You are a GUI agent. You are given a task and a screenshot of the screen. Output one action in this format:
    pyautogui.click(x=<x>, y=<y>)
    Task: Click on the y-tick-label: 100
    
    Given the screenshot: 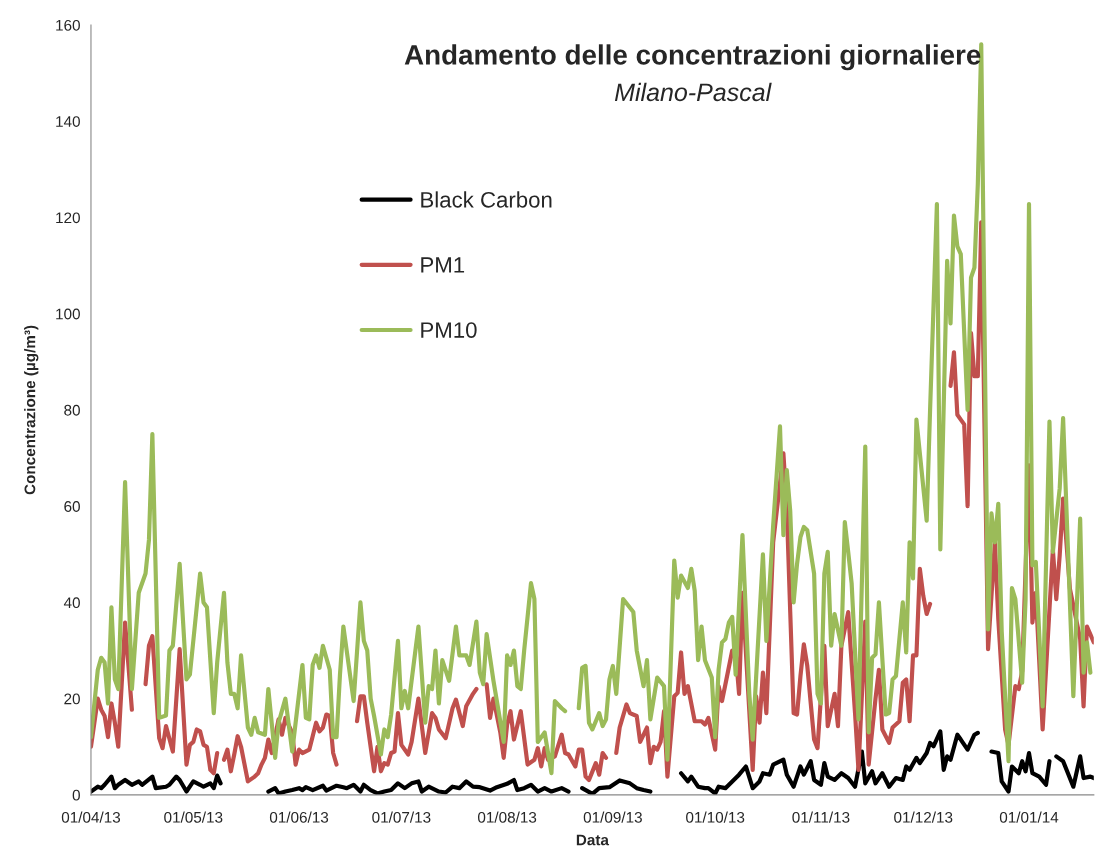 What is the action you would take?
    pyautogui.click(x=68, y=314)
    